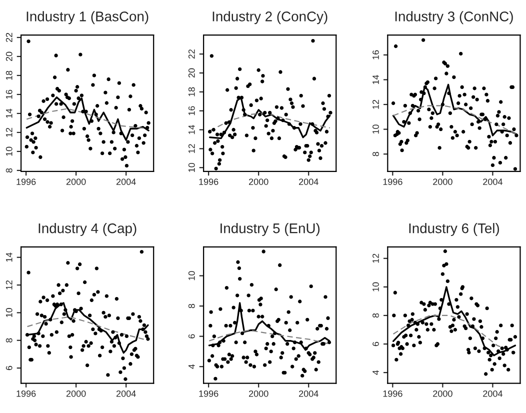 This screenshot has height=413, width=526. What do you see at coordinates (454, 17) in the screenshot?
I see `chart-title: Industry 3 (ConNC)` at bounding box center [454, 17].